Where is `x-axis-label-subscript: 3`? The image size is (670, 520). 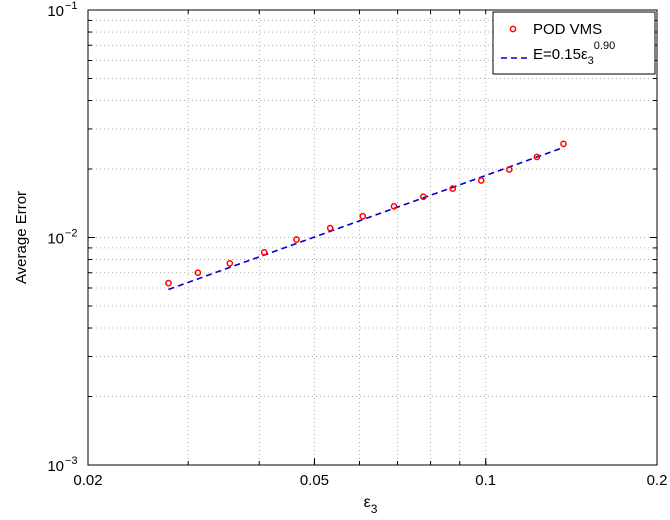 x-axis-label-subscript: 3 is located at coordinates (374, 509).